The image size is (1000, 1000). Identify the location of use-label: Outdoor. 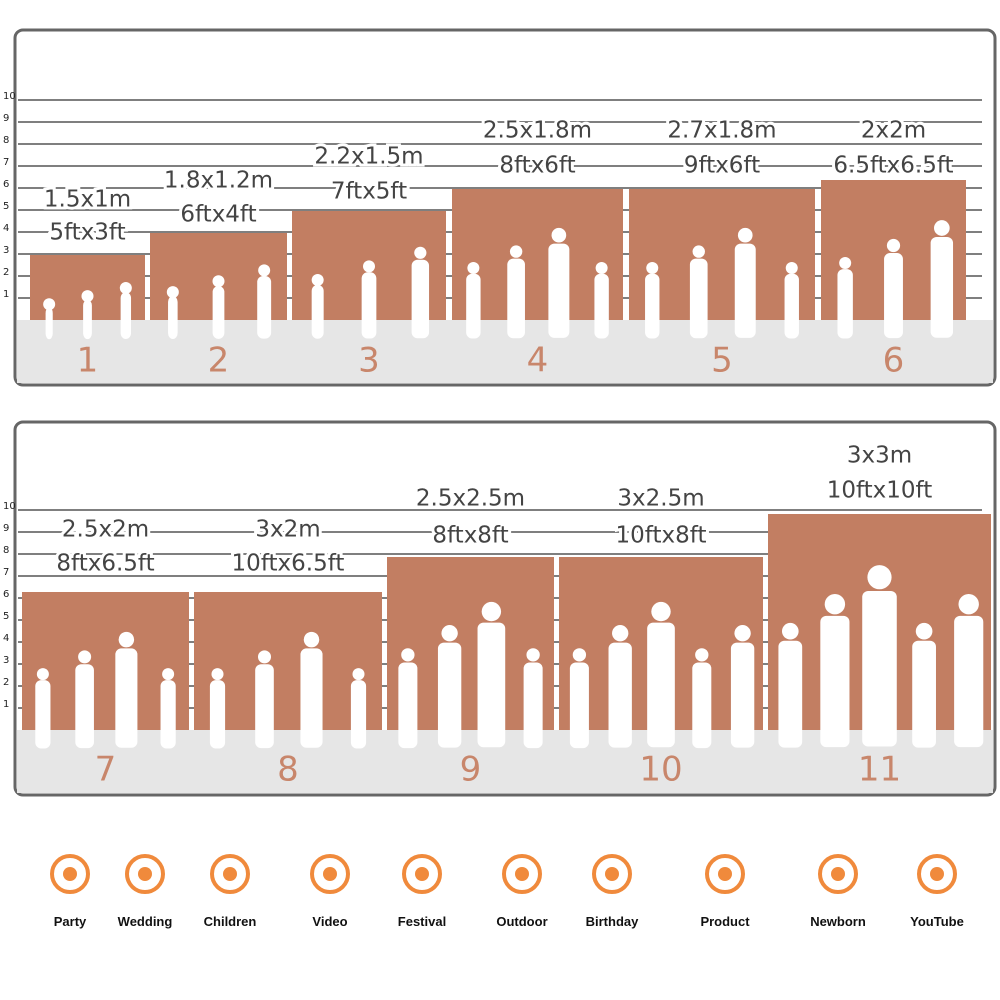
(521, 921).